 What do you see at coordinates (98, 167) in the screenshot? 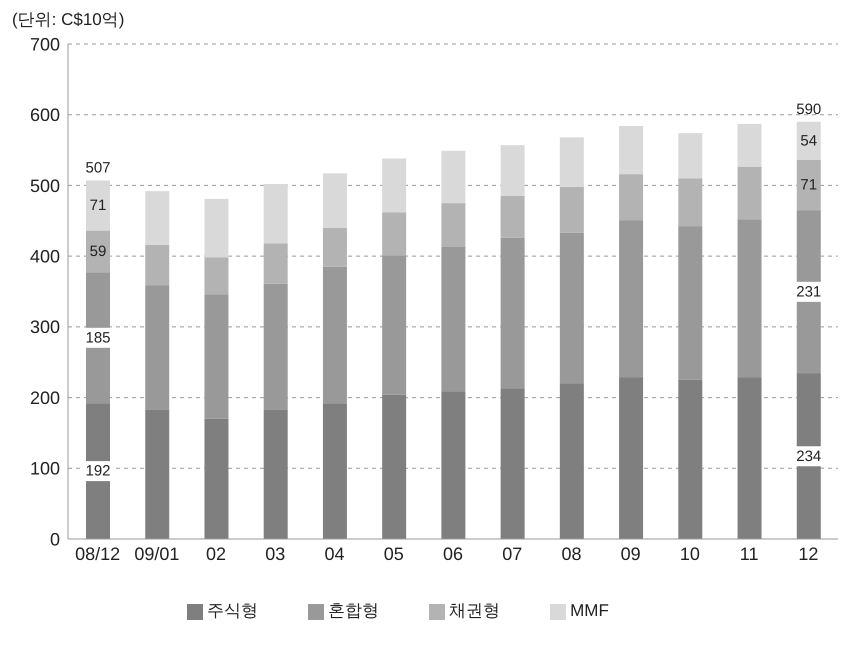
I see `total-label: 507` at bounding box center [98, 167].